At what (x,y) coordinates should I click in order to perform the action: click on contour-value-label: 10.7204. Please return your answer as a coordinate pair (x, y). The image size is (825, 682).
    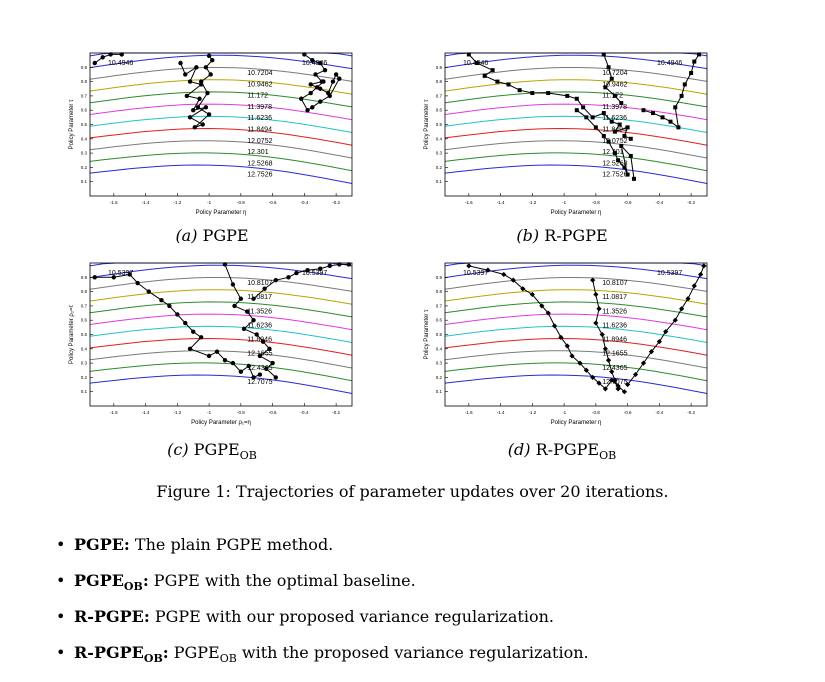
    Looking at the image, I should click on (259, 73).